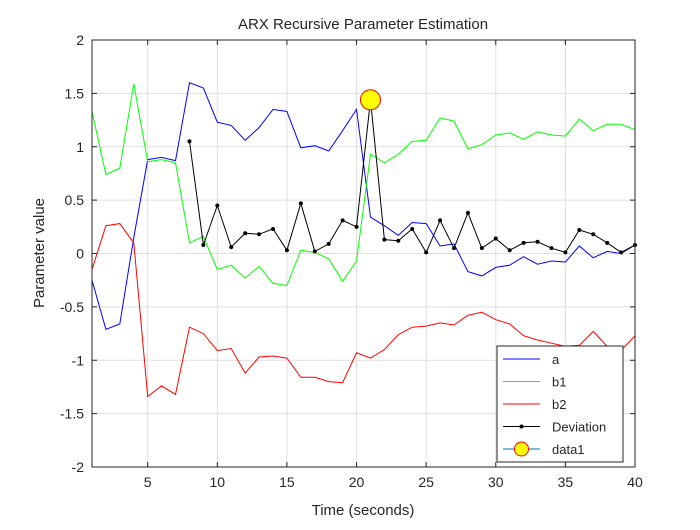 The image size is (700, 530). What do you see at coordinates (75, 200) in the screenshot?
I see `y-tick-label: 0.5` at bounding box center [75, 200].